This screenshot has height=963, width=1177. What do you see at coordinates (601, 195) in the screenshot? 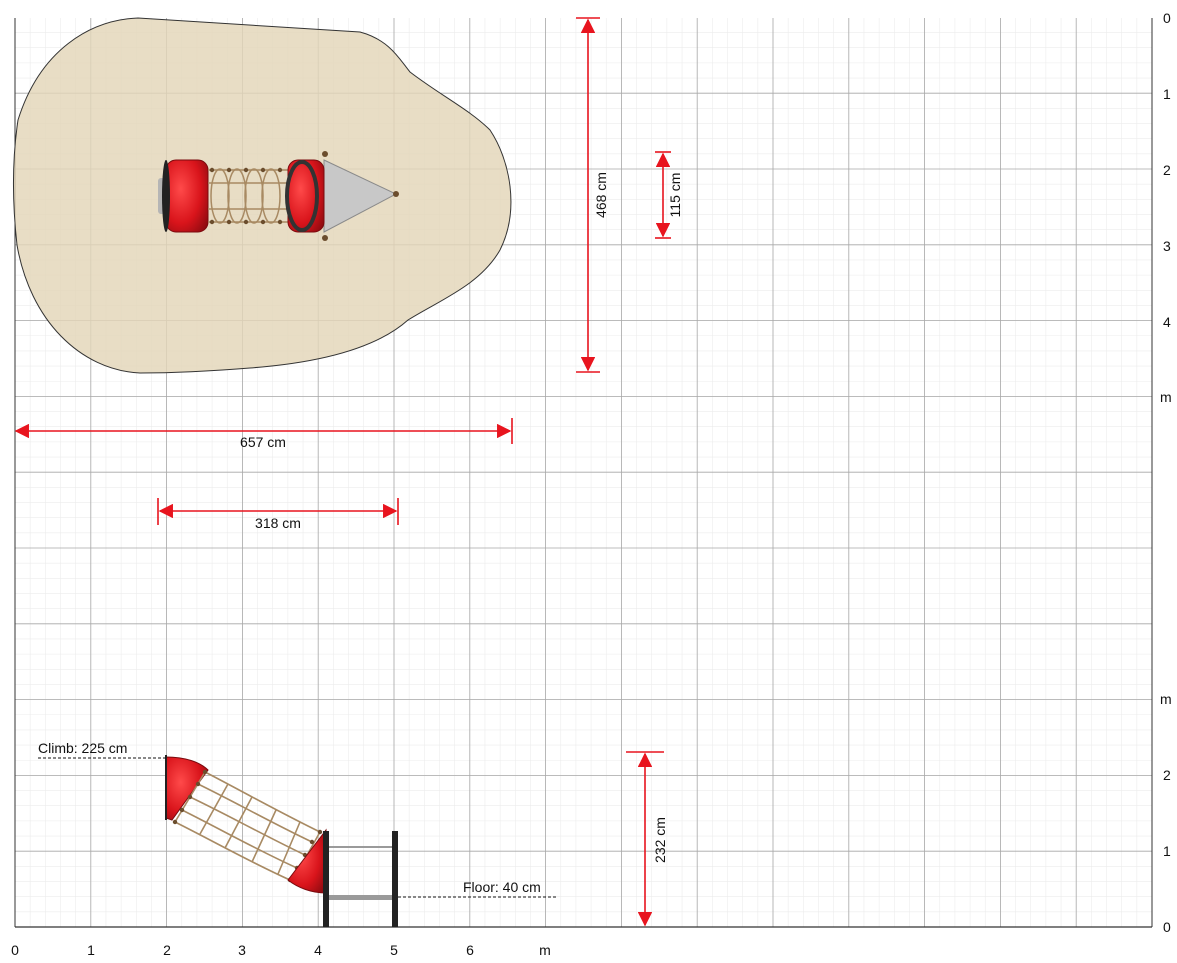
I see `dim-label-plan-height: 468 cm` at bounding box center [601, 195].